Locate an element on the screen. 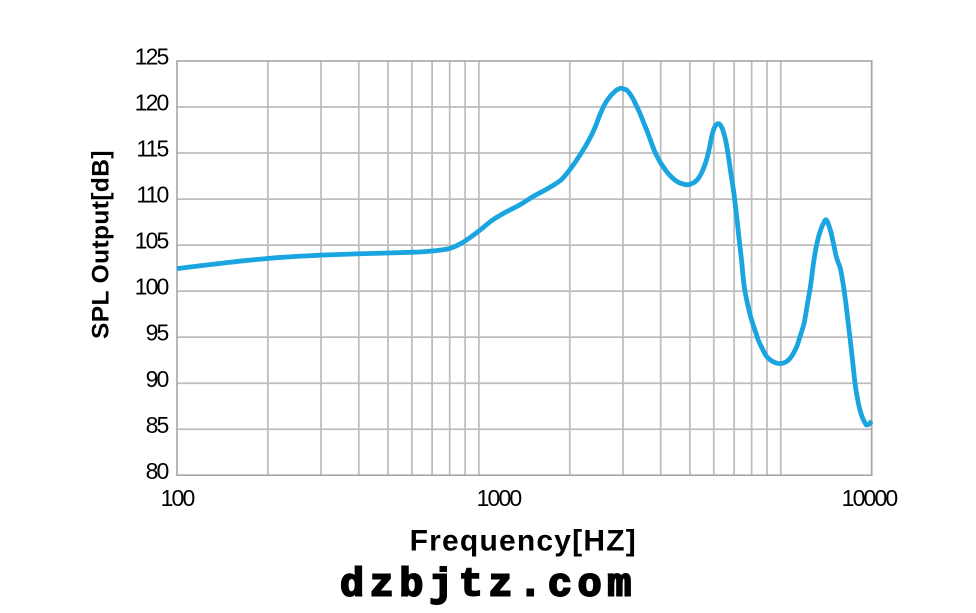 This screenshot has height=613, width=976. svg-text: 125 is located at coordinates (152, 57).